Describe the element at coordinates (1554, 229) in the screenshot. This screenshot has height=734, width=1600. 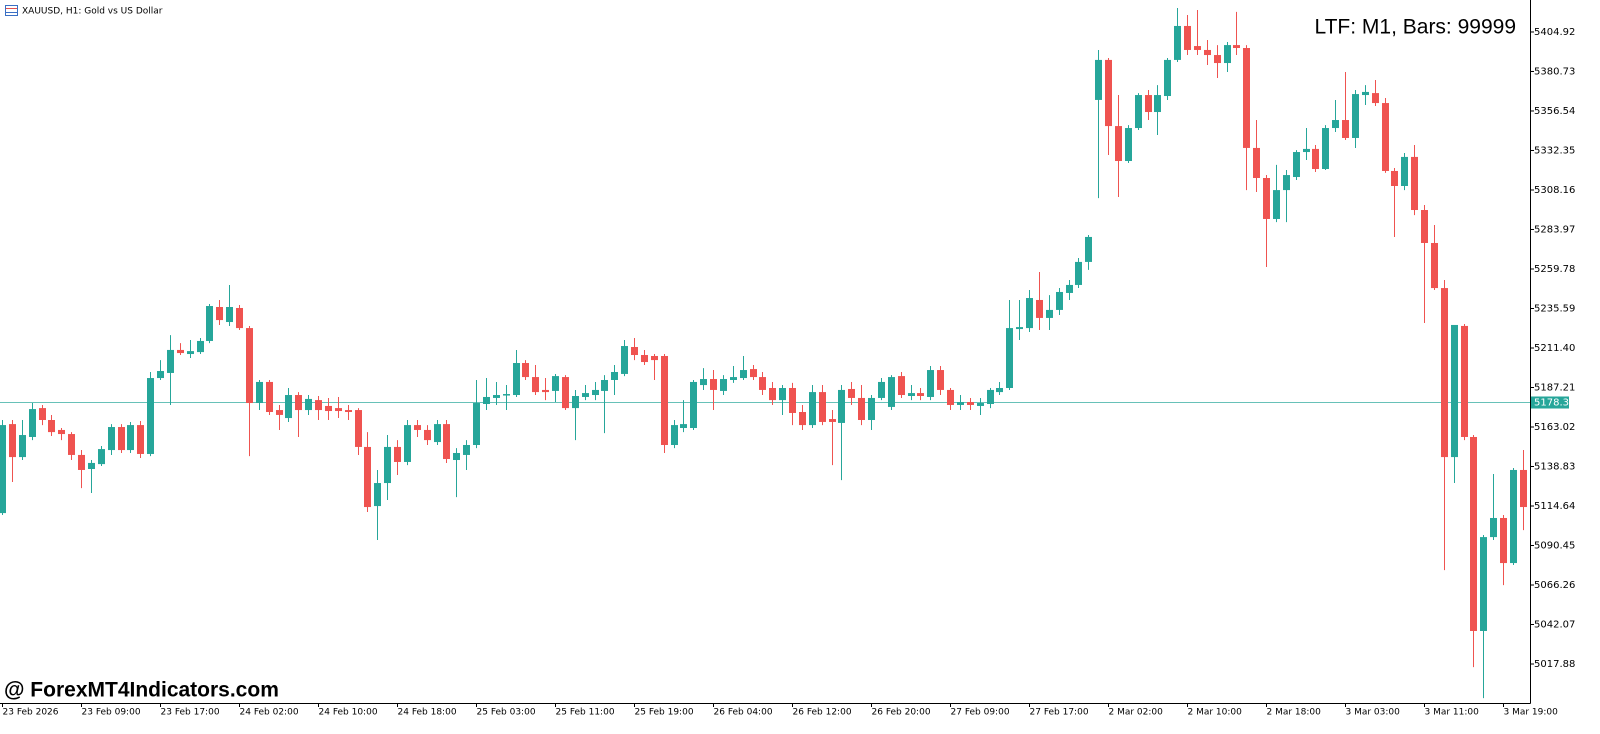
I see `y-tick-label: 5283.97` at that location.